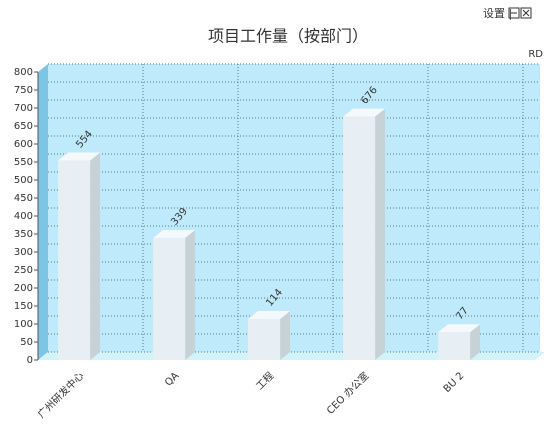 This screenshot has height=425, width=551. I want to click on x-tick-label: BU 2, so click(454, 382).